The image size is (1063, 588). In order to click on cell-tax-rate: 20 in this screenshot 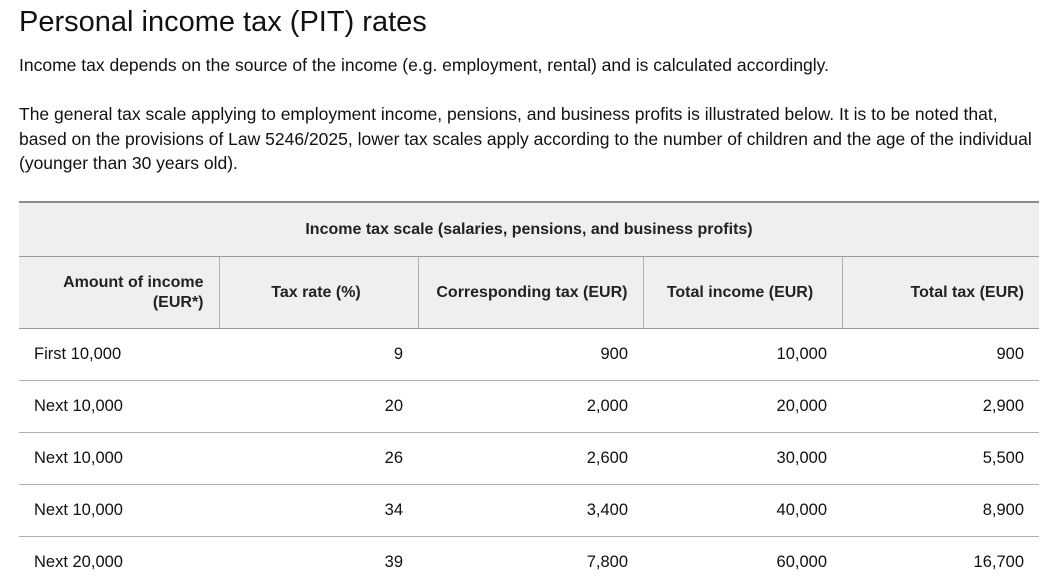, I will do `click(318, 406)`.